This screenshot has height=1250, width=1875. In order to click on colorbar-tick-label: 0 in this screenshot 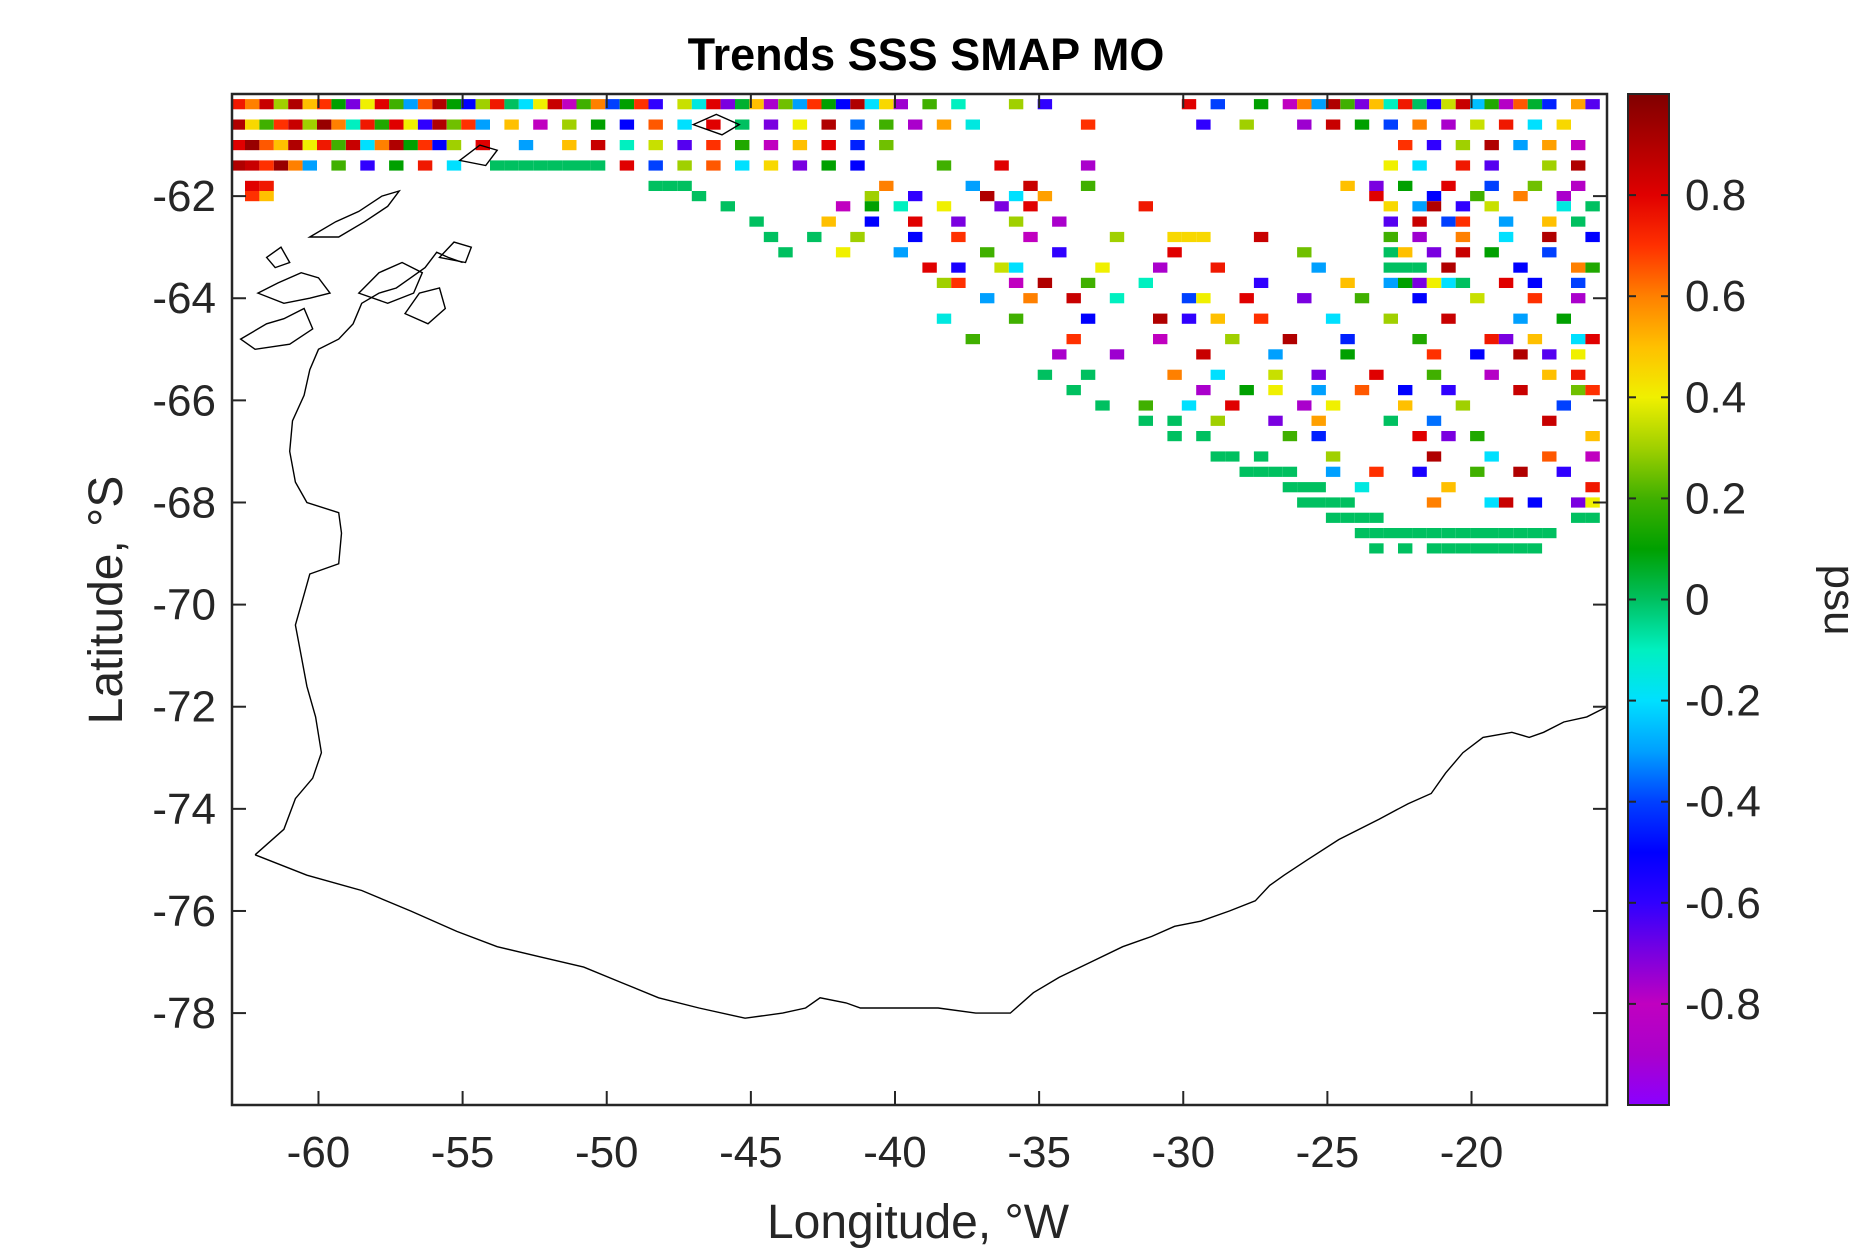, I will do `click(1697, 600)`.